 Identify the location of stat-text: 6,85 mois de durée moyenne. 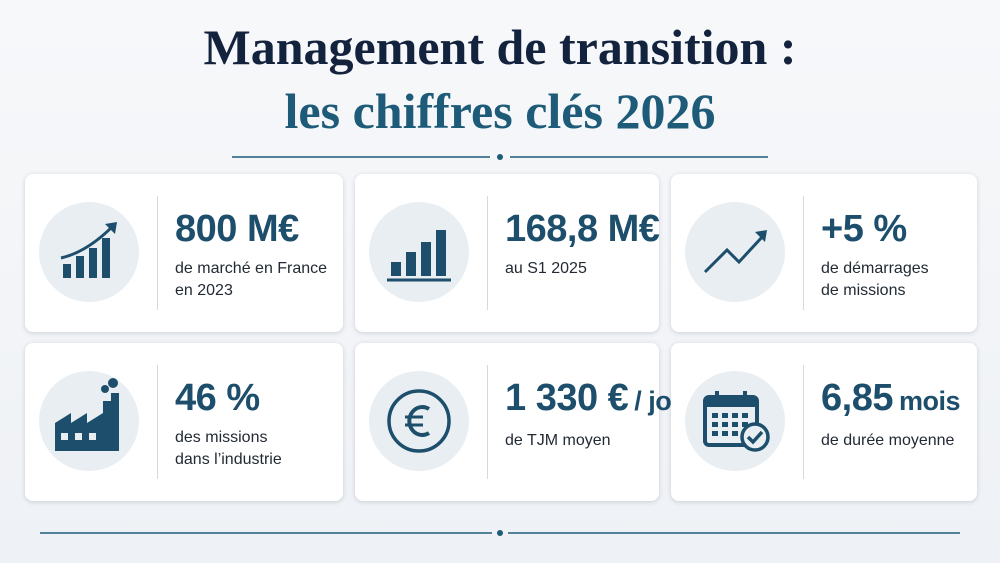
(896, 413).